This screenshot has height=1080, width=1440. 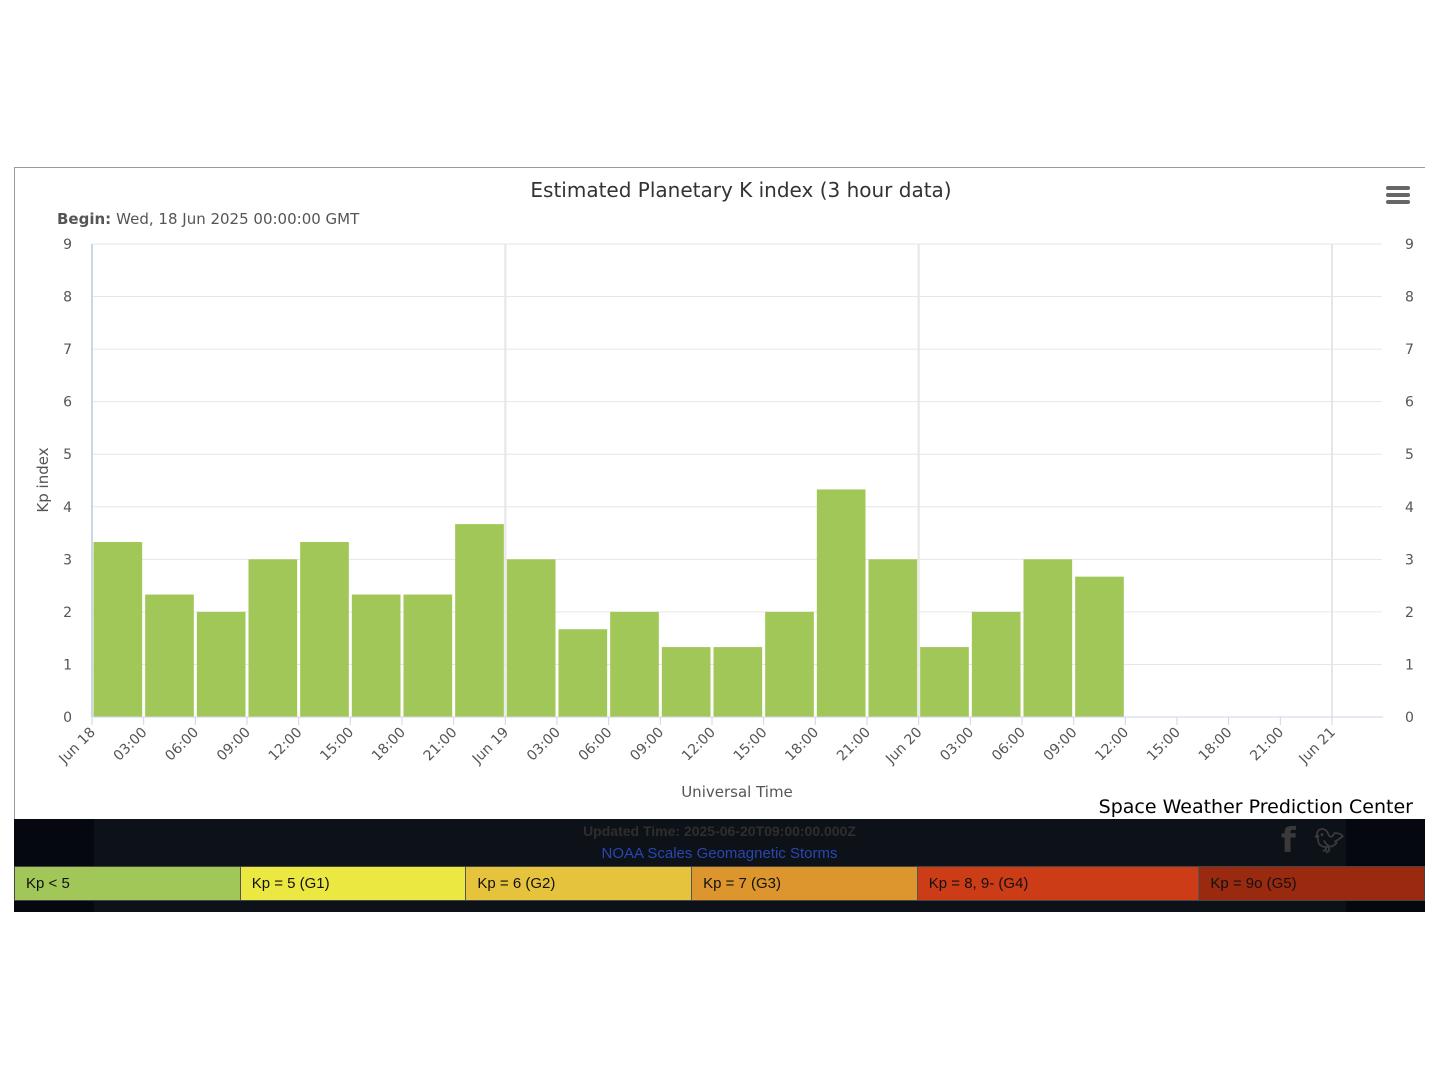 I want to click on y-tick-label-right: 9, so click(x=1409, y=245).